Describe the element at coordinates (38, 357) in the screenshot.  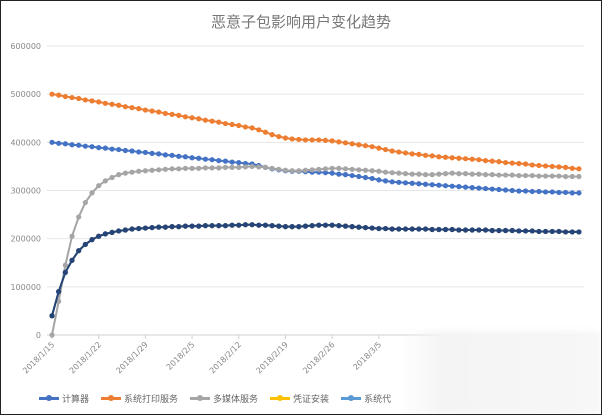
I see `x-tick-label: 2018/1/15` at that location.